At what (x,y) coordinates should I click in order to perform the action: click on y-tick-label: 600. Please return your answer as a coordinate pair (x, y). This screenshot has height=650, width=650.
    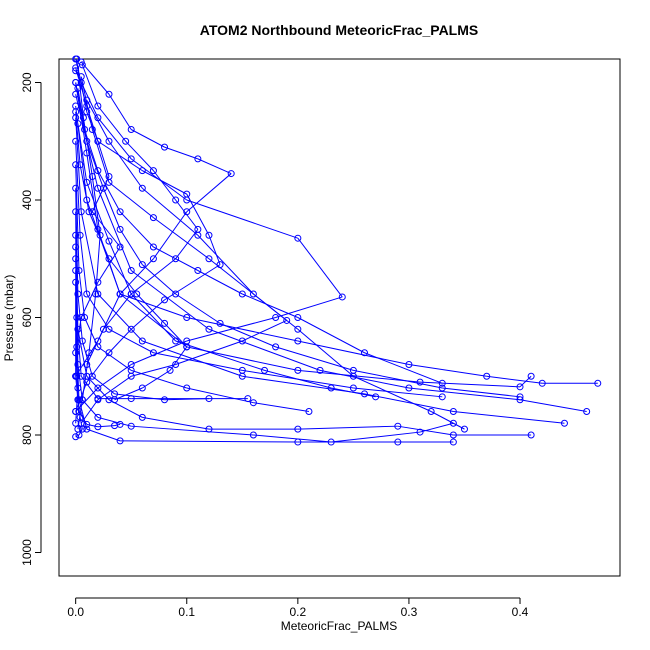
    Looking at the image, I should click on (27, 317).